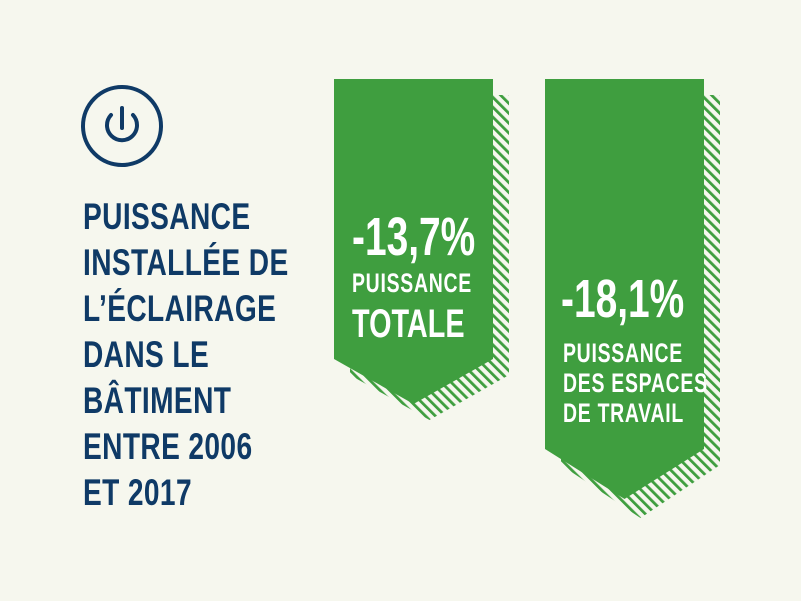  What do you see at coordinates (412, 283) in the screenshot?
I see `ribbon-total-label-1: PUISSANCE` at bounding box center [412, 283].